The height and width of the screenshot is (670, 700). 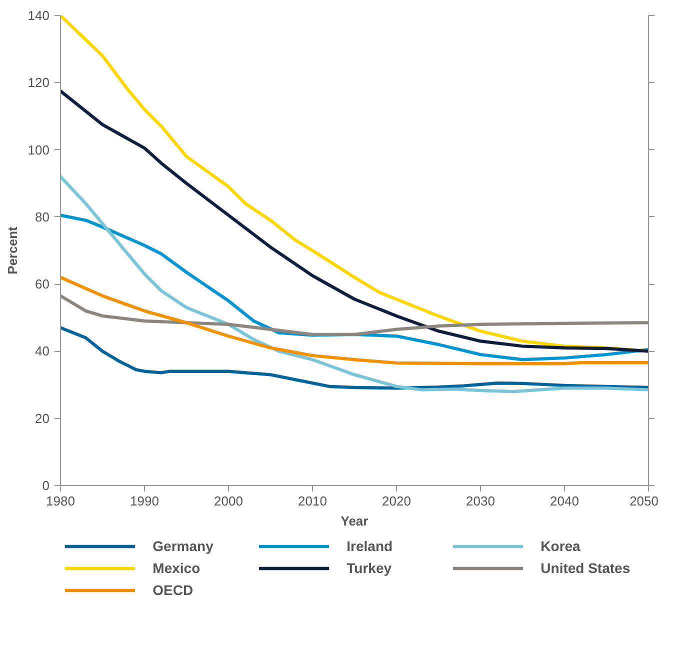 I want to click on legend-label: Korea, so click(x=561, y=546).